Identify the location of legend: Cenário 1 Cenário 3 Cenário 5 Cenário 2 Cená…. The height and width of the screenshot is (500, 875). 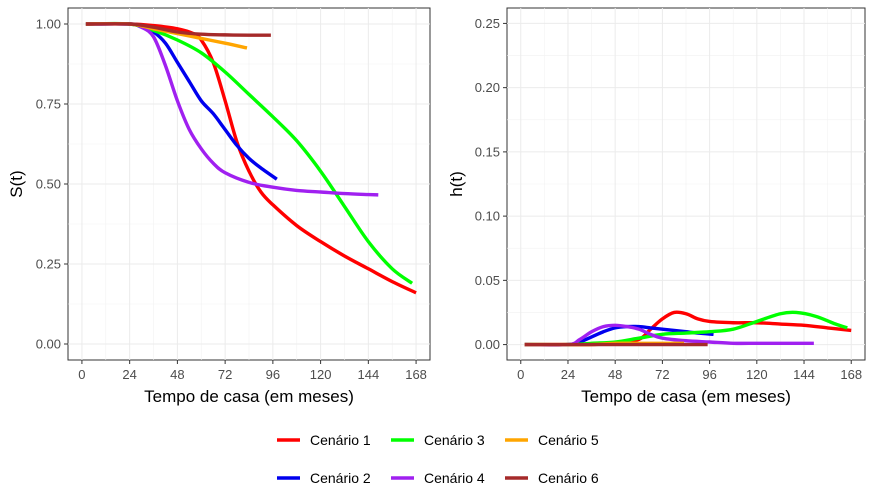
(438, 459).